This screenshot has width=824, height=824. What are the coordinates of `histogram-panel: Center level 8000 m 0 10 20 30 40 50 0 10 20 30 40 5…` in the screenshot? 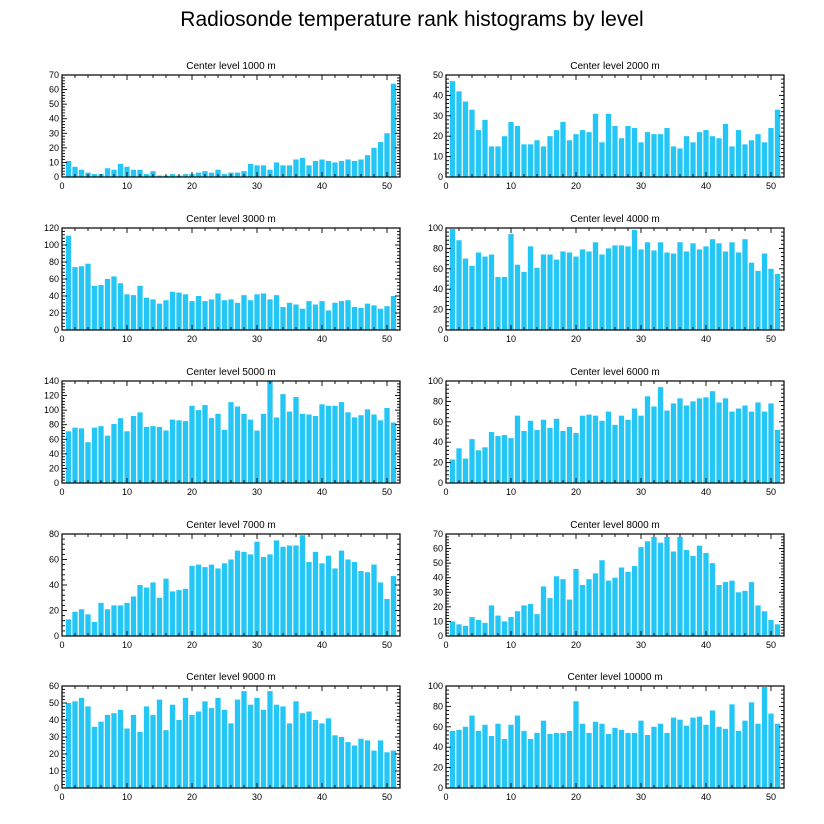 It's located at (609, 585).